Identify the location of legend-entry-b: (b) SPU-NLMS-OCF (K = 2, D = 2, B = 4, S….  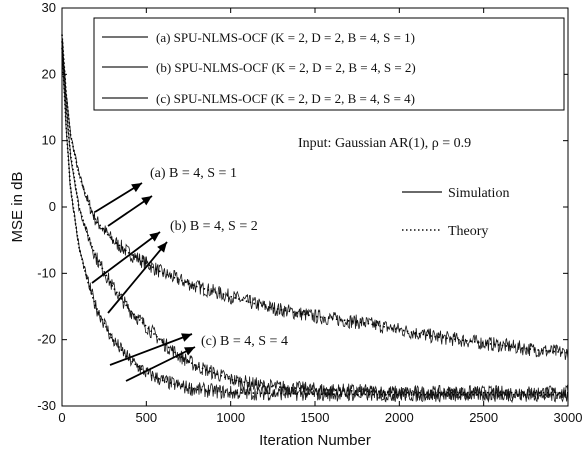
(286, 67).